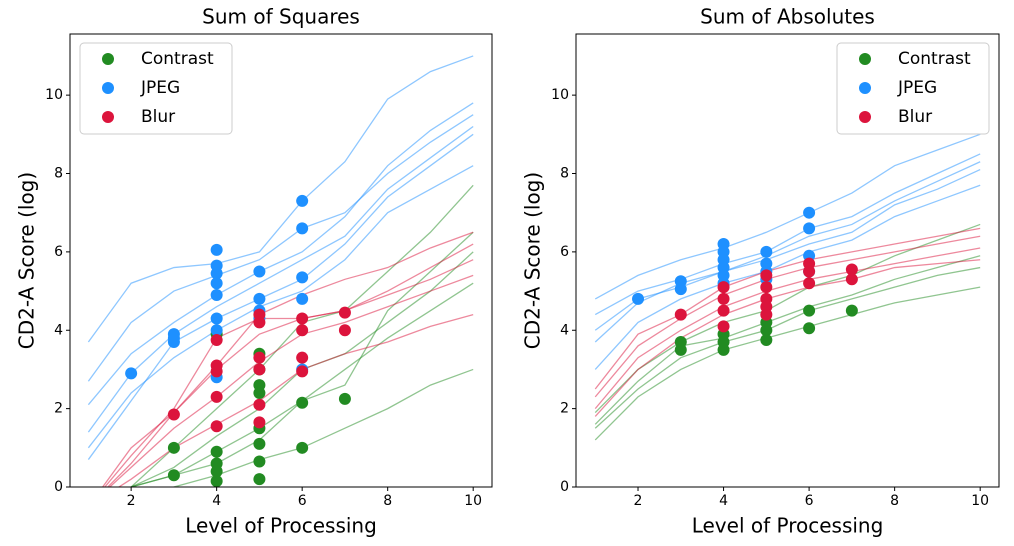 This screenshot has height=546, width=1014. Describe the element at coordinates (131, 501) in the screenshot. I see `x-tick-label: 2` at that location.